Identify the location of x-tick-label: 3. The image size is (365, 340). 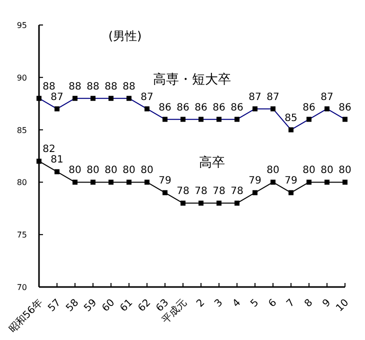
(219, 303).